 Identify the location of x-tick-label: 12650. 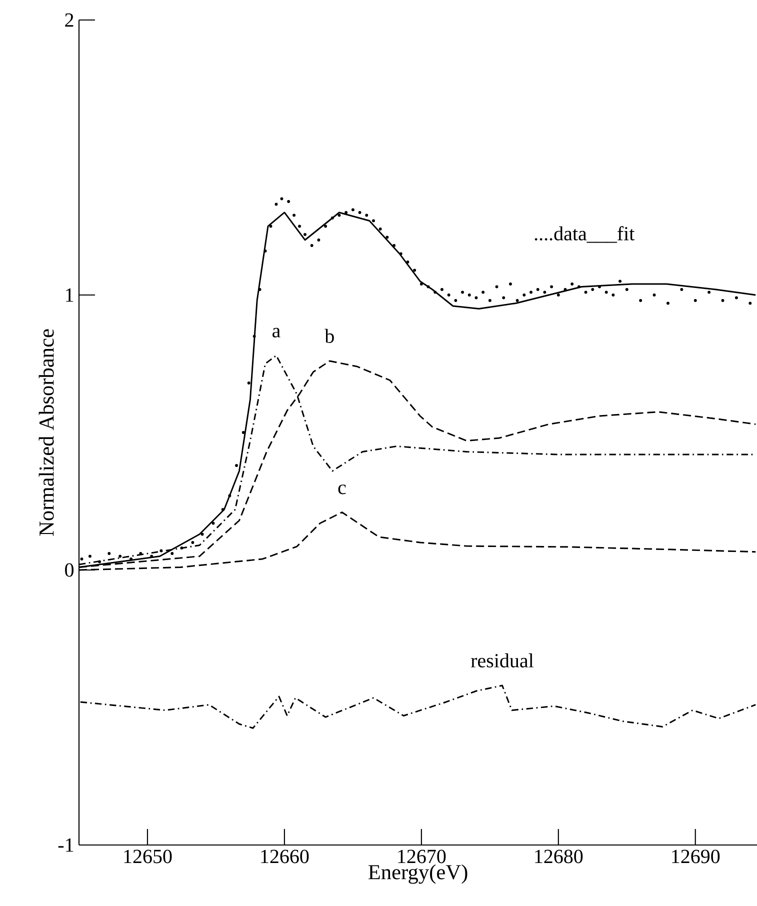
(148, 857).